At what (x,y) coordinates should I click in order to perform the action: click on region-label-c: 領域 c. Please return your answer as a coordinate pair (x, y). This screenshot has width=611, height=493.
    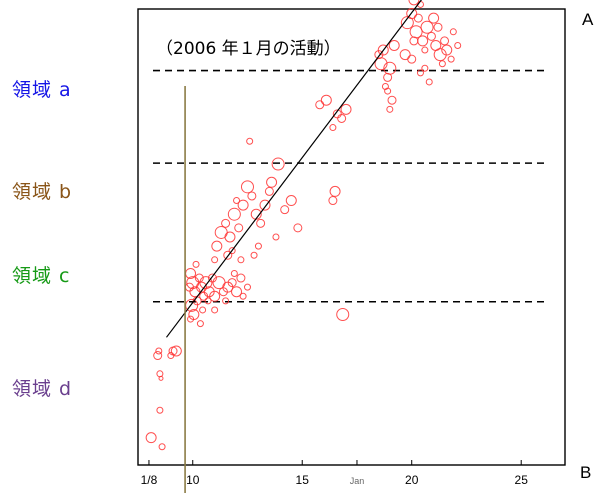
    Looking at the image, I should click on (41, 276).